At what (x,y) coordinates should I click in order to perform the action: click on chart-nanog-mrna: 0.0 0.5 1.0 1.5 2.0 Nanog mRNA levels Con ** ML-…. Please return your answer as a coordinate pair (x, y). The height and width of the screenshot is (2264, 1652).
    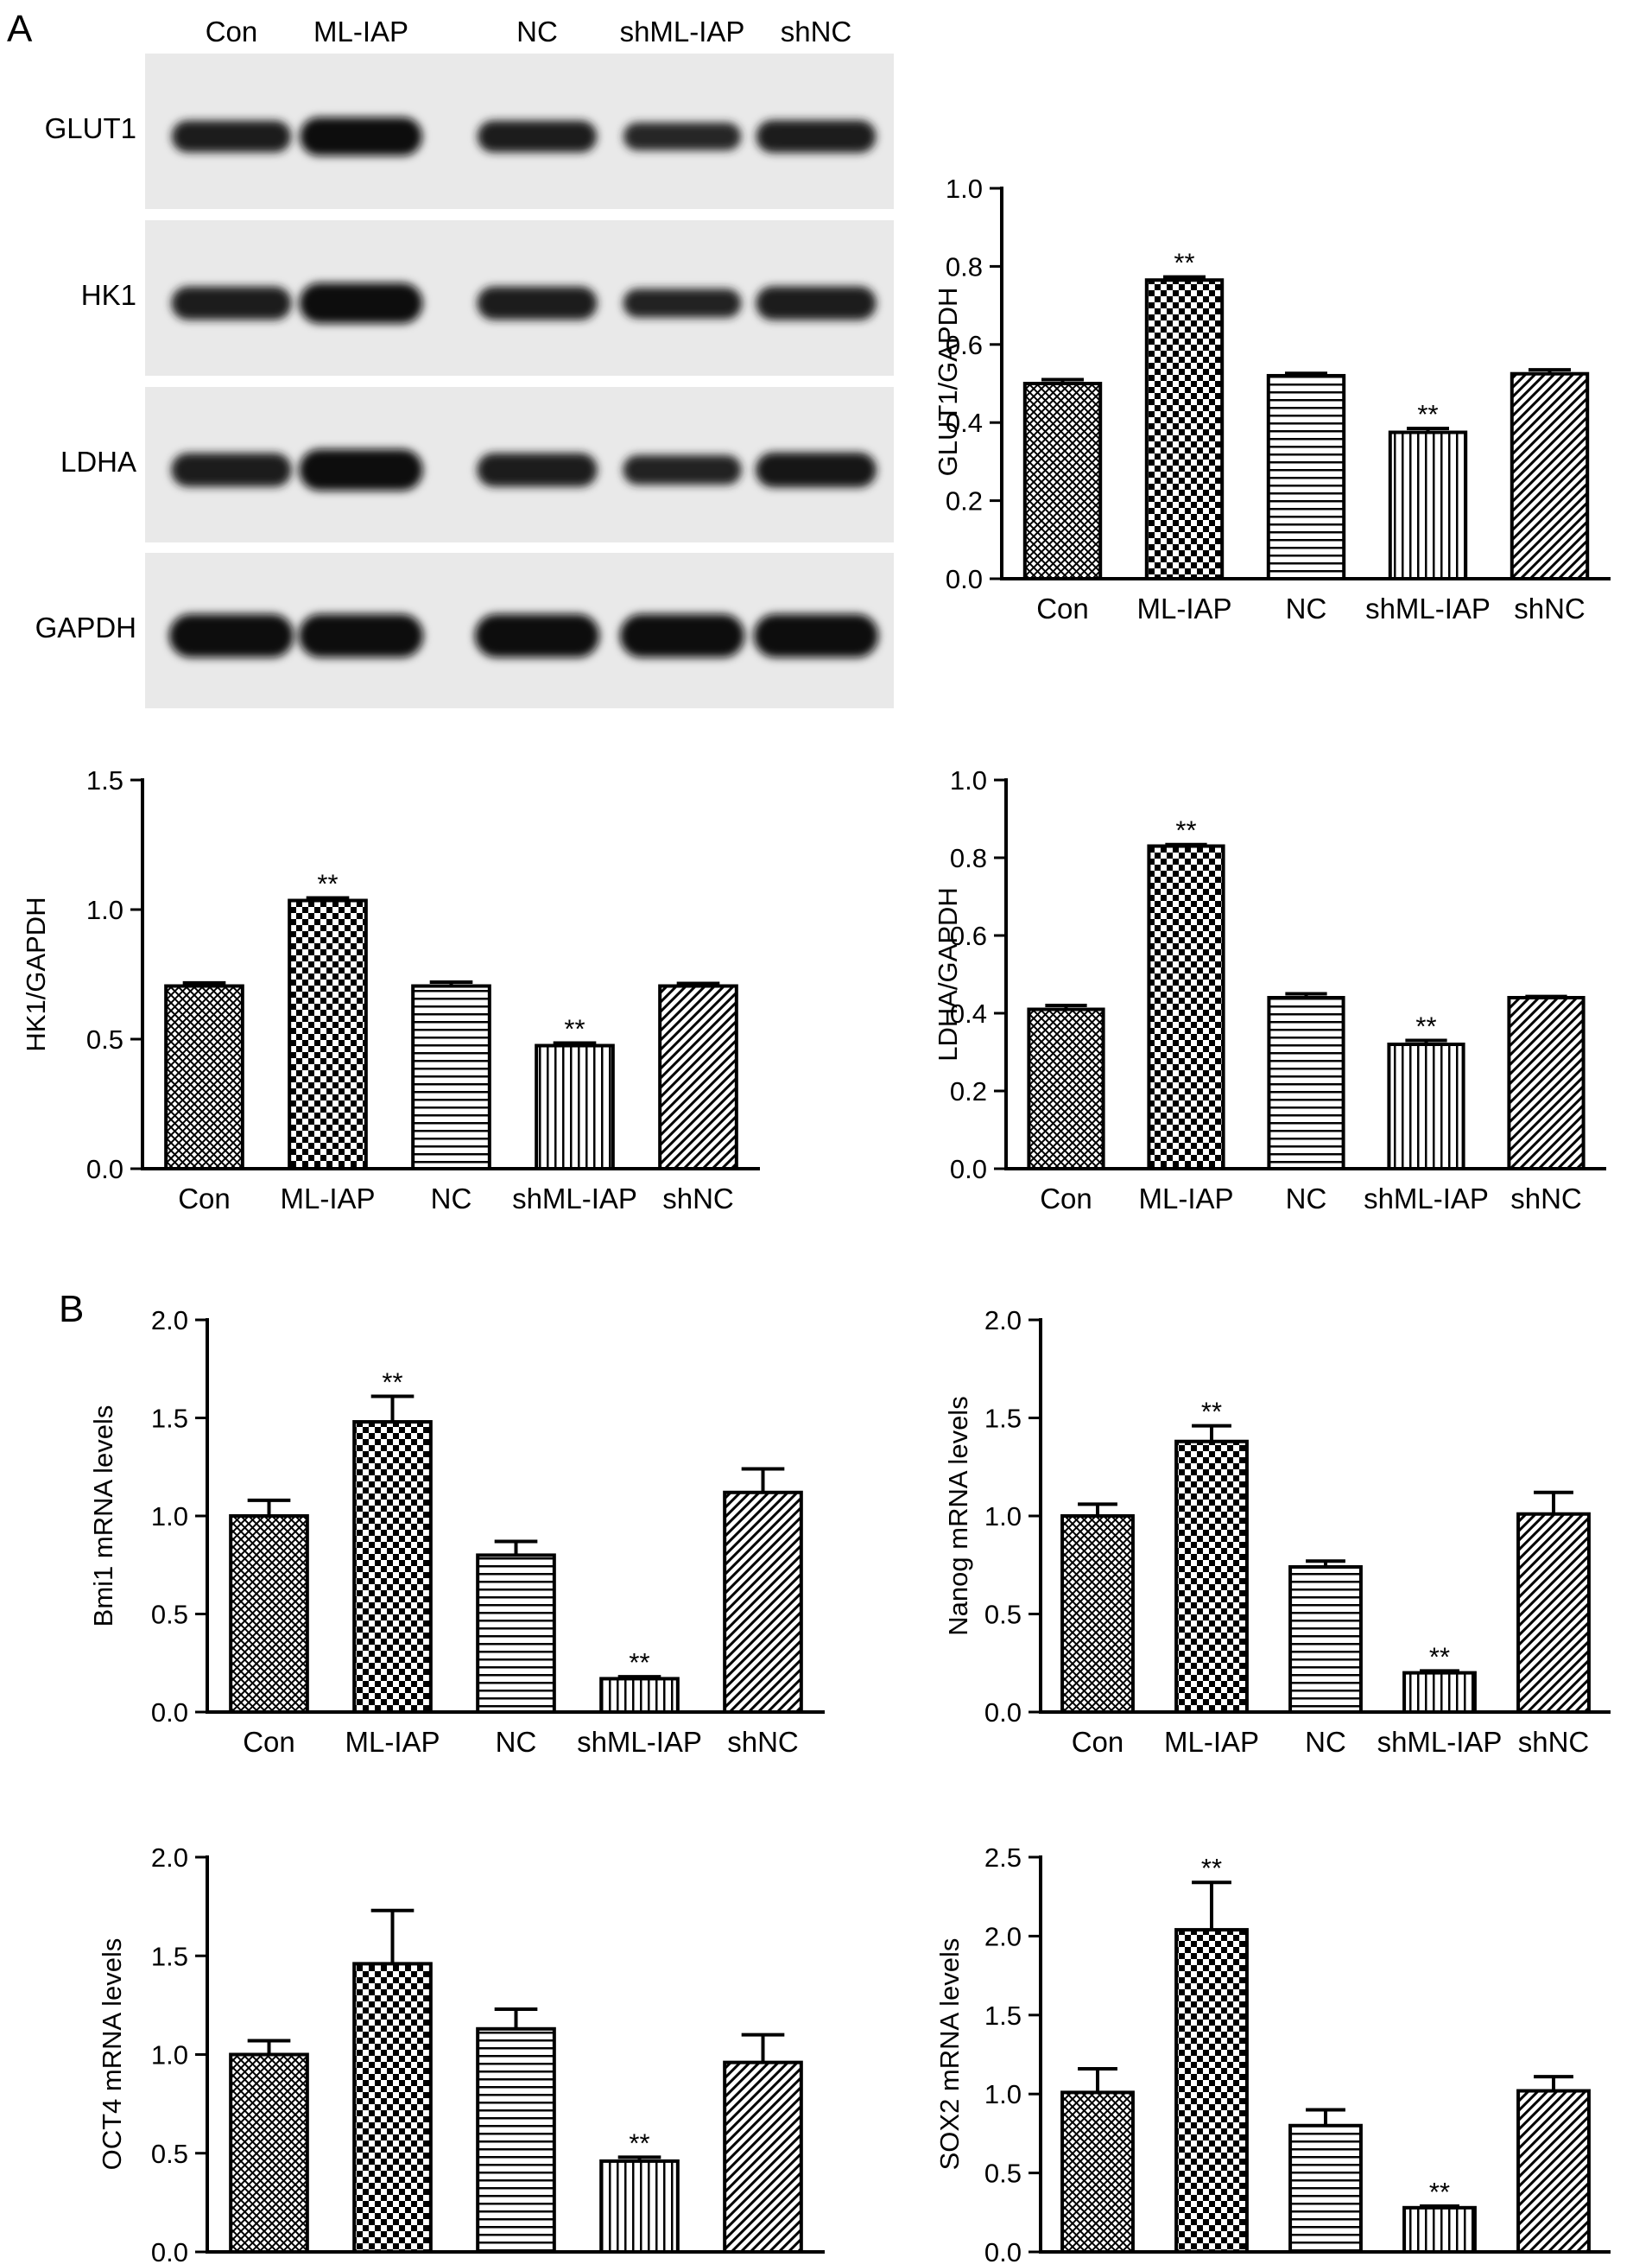
    Looking at the image, I should click on (1277, 1532).